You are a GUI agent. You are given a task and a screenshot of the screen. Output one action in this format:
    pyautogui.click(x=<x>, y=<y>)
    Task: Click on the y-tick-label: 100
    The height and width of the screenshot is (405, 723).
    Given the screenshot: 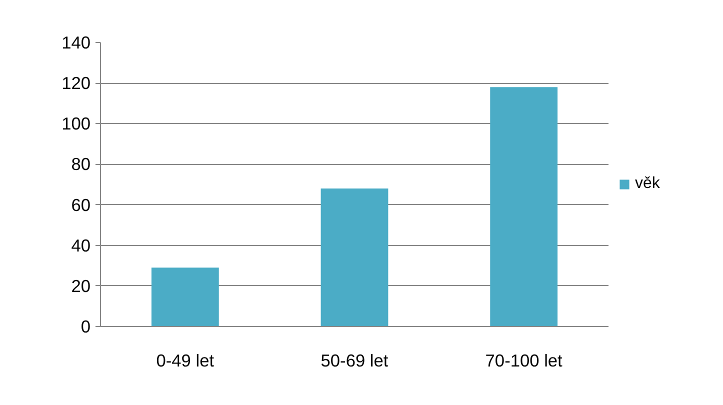 What is the action you would take?
    pyautogui.click(x=76, y=124)
    